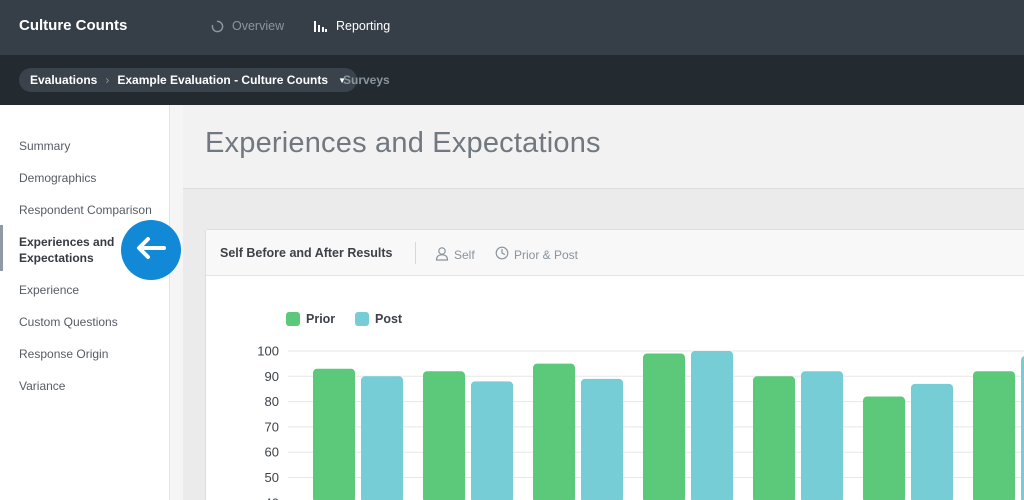  I want to click on loading-circle-icon, so click(217, 26).